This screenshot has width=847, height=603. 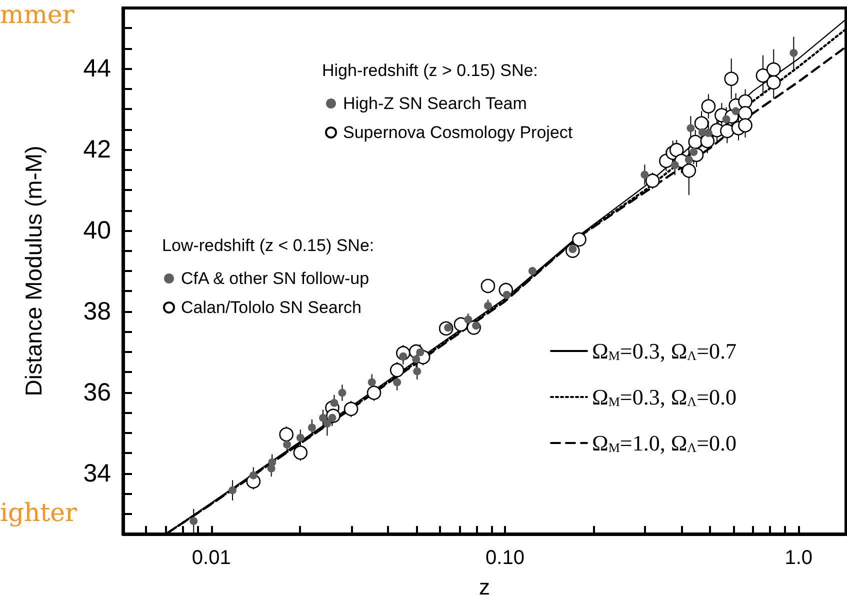 I want to click on y-tick-label: 34, so click(x=97, y=473).